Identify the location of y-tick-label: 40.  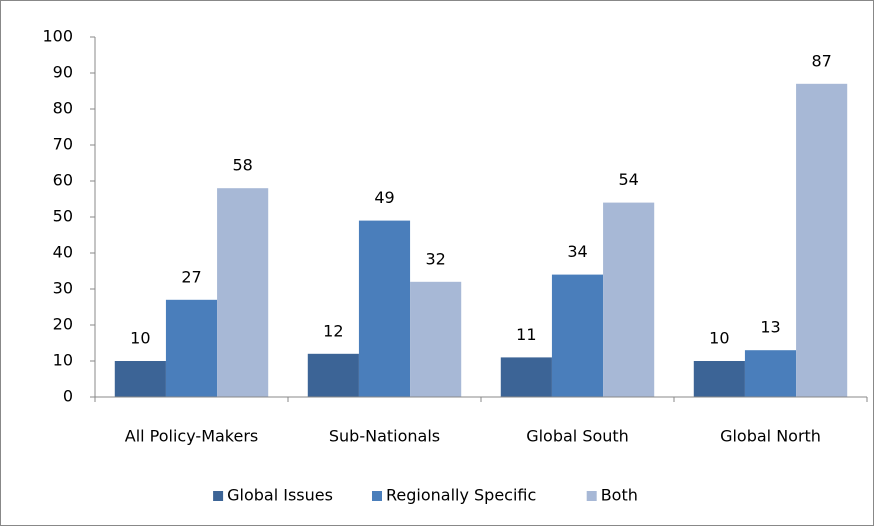
(63, 252).